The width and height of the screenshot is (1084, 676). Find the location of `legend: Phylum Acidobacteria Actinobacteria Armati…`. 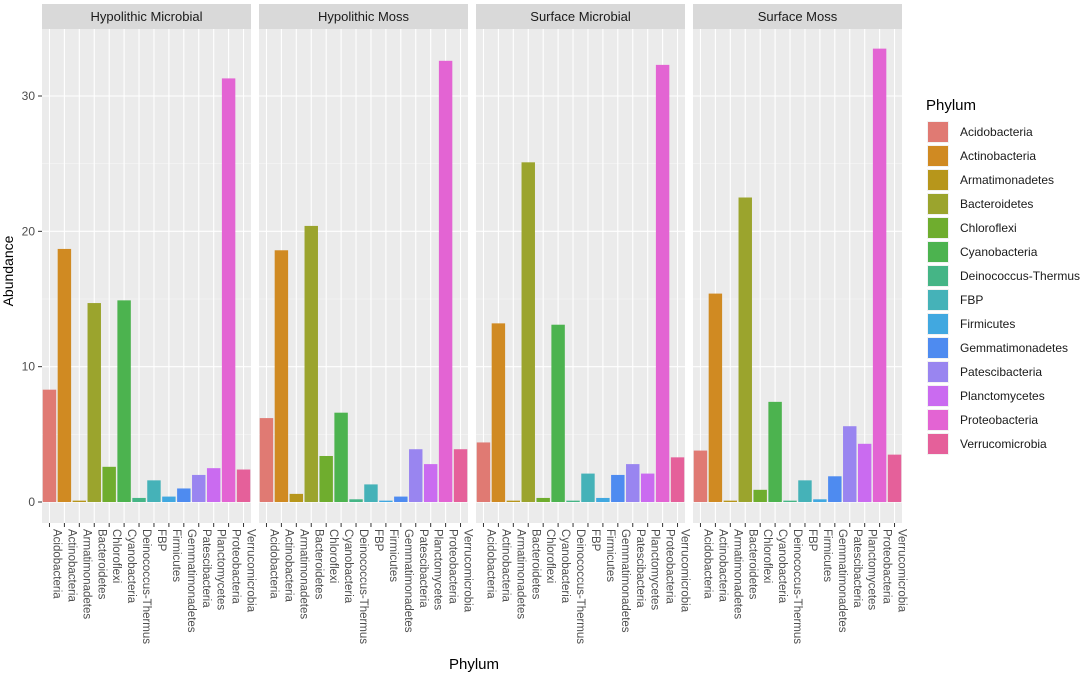

legend: Phylum Acidobacteria Actinobacteria Armati… is located at coordinates (1003, 276).